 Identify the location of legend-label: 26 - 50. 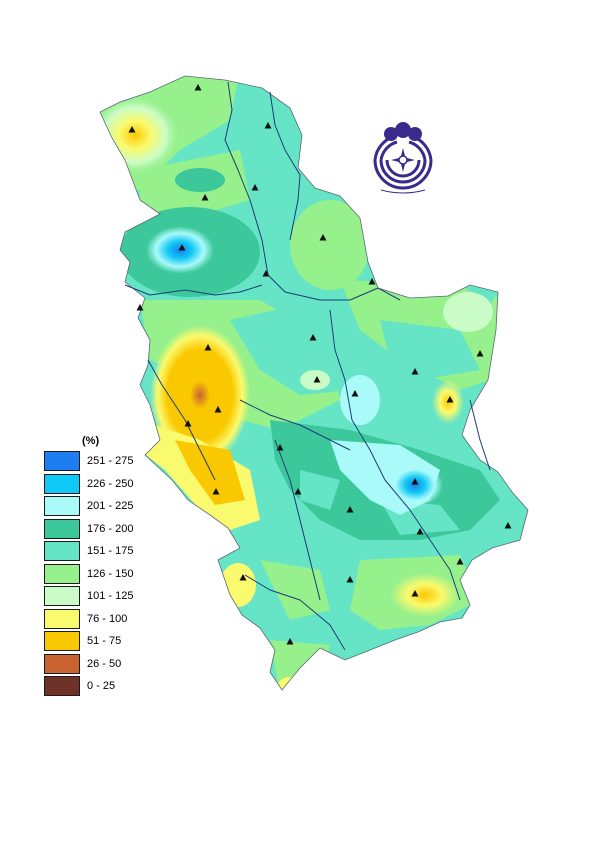
(104, 663).